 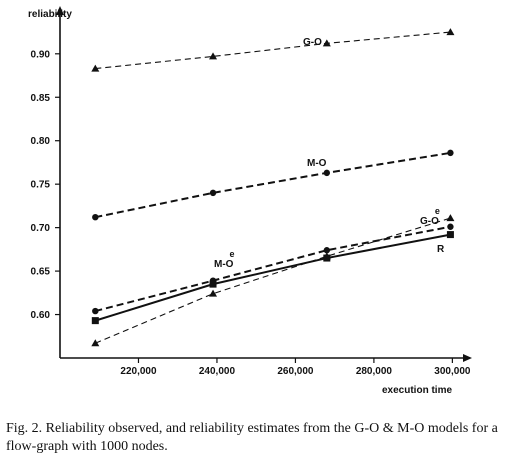 What do you see at coordinates (467, 358) in the screenshot?
I see `x-axis-arrow` at bounding box center [467, 358].